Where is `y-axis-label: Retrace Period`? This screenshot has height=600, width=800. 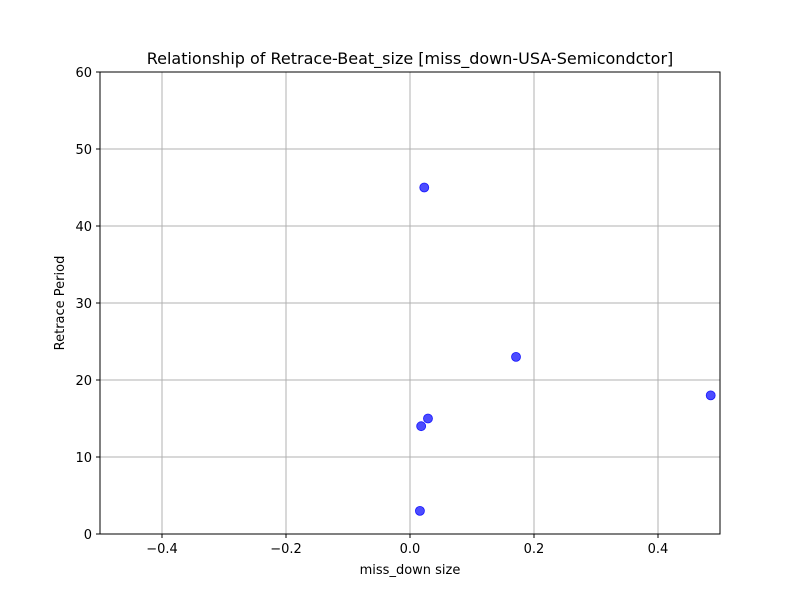
y-axis-label: Retrace Period is located at coordinates (60, 303).